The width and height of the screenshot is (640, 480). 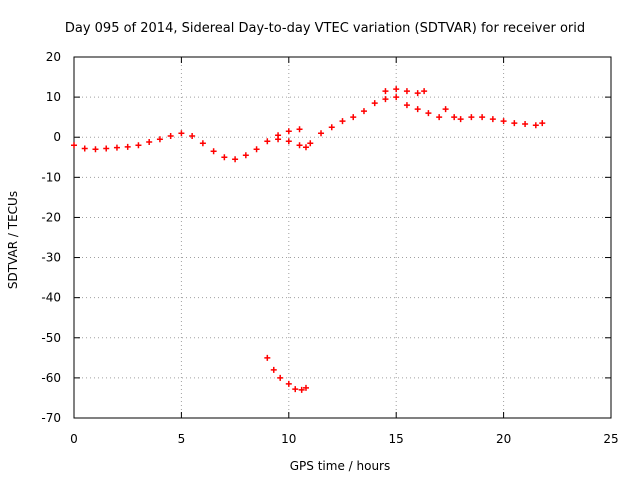 What do you see at coordinates (51, 298) in the screenshot?
I see `y-tick-label: -40` at bounding box center [51, 298].